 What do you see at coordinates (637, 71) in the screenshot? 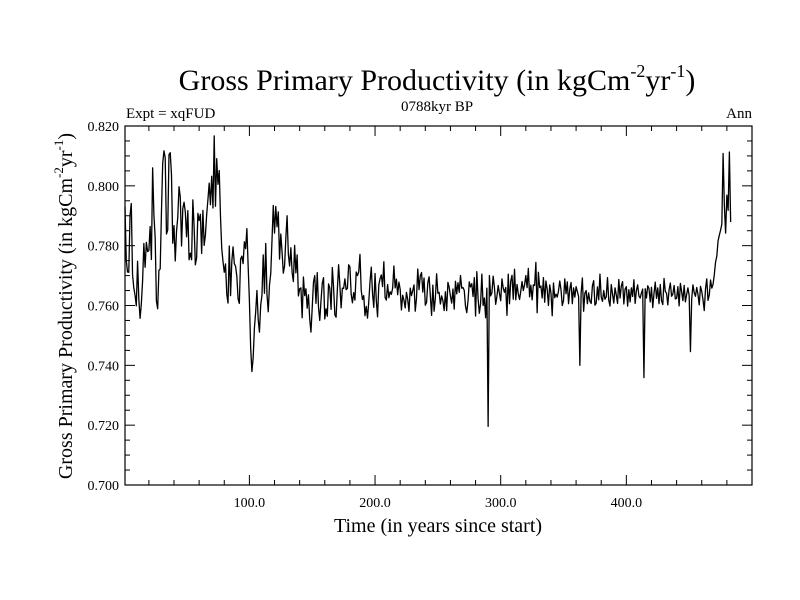
I see `chart-title-sup1: -2` at bounding box center [637, 71].